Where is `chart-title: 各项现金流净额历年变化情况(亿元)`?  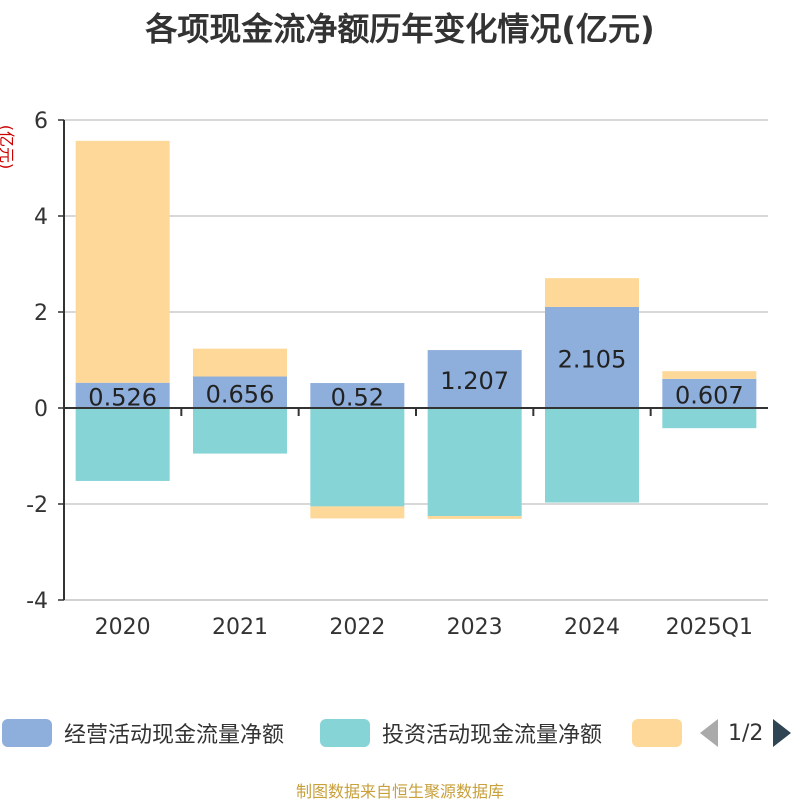 chart-title: 各项现金流净额历年变化情况(亿元) is located at coordinates (400, 29).